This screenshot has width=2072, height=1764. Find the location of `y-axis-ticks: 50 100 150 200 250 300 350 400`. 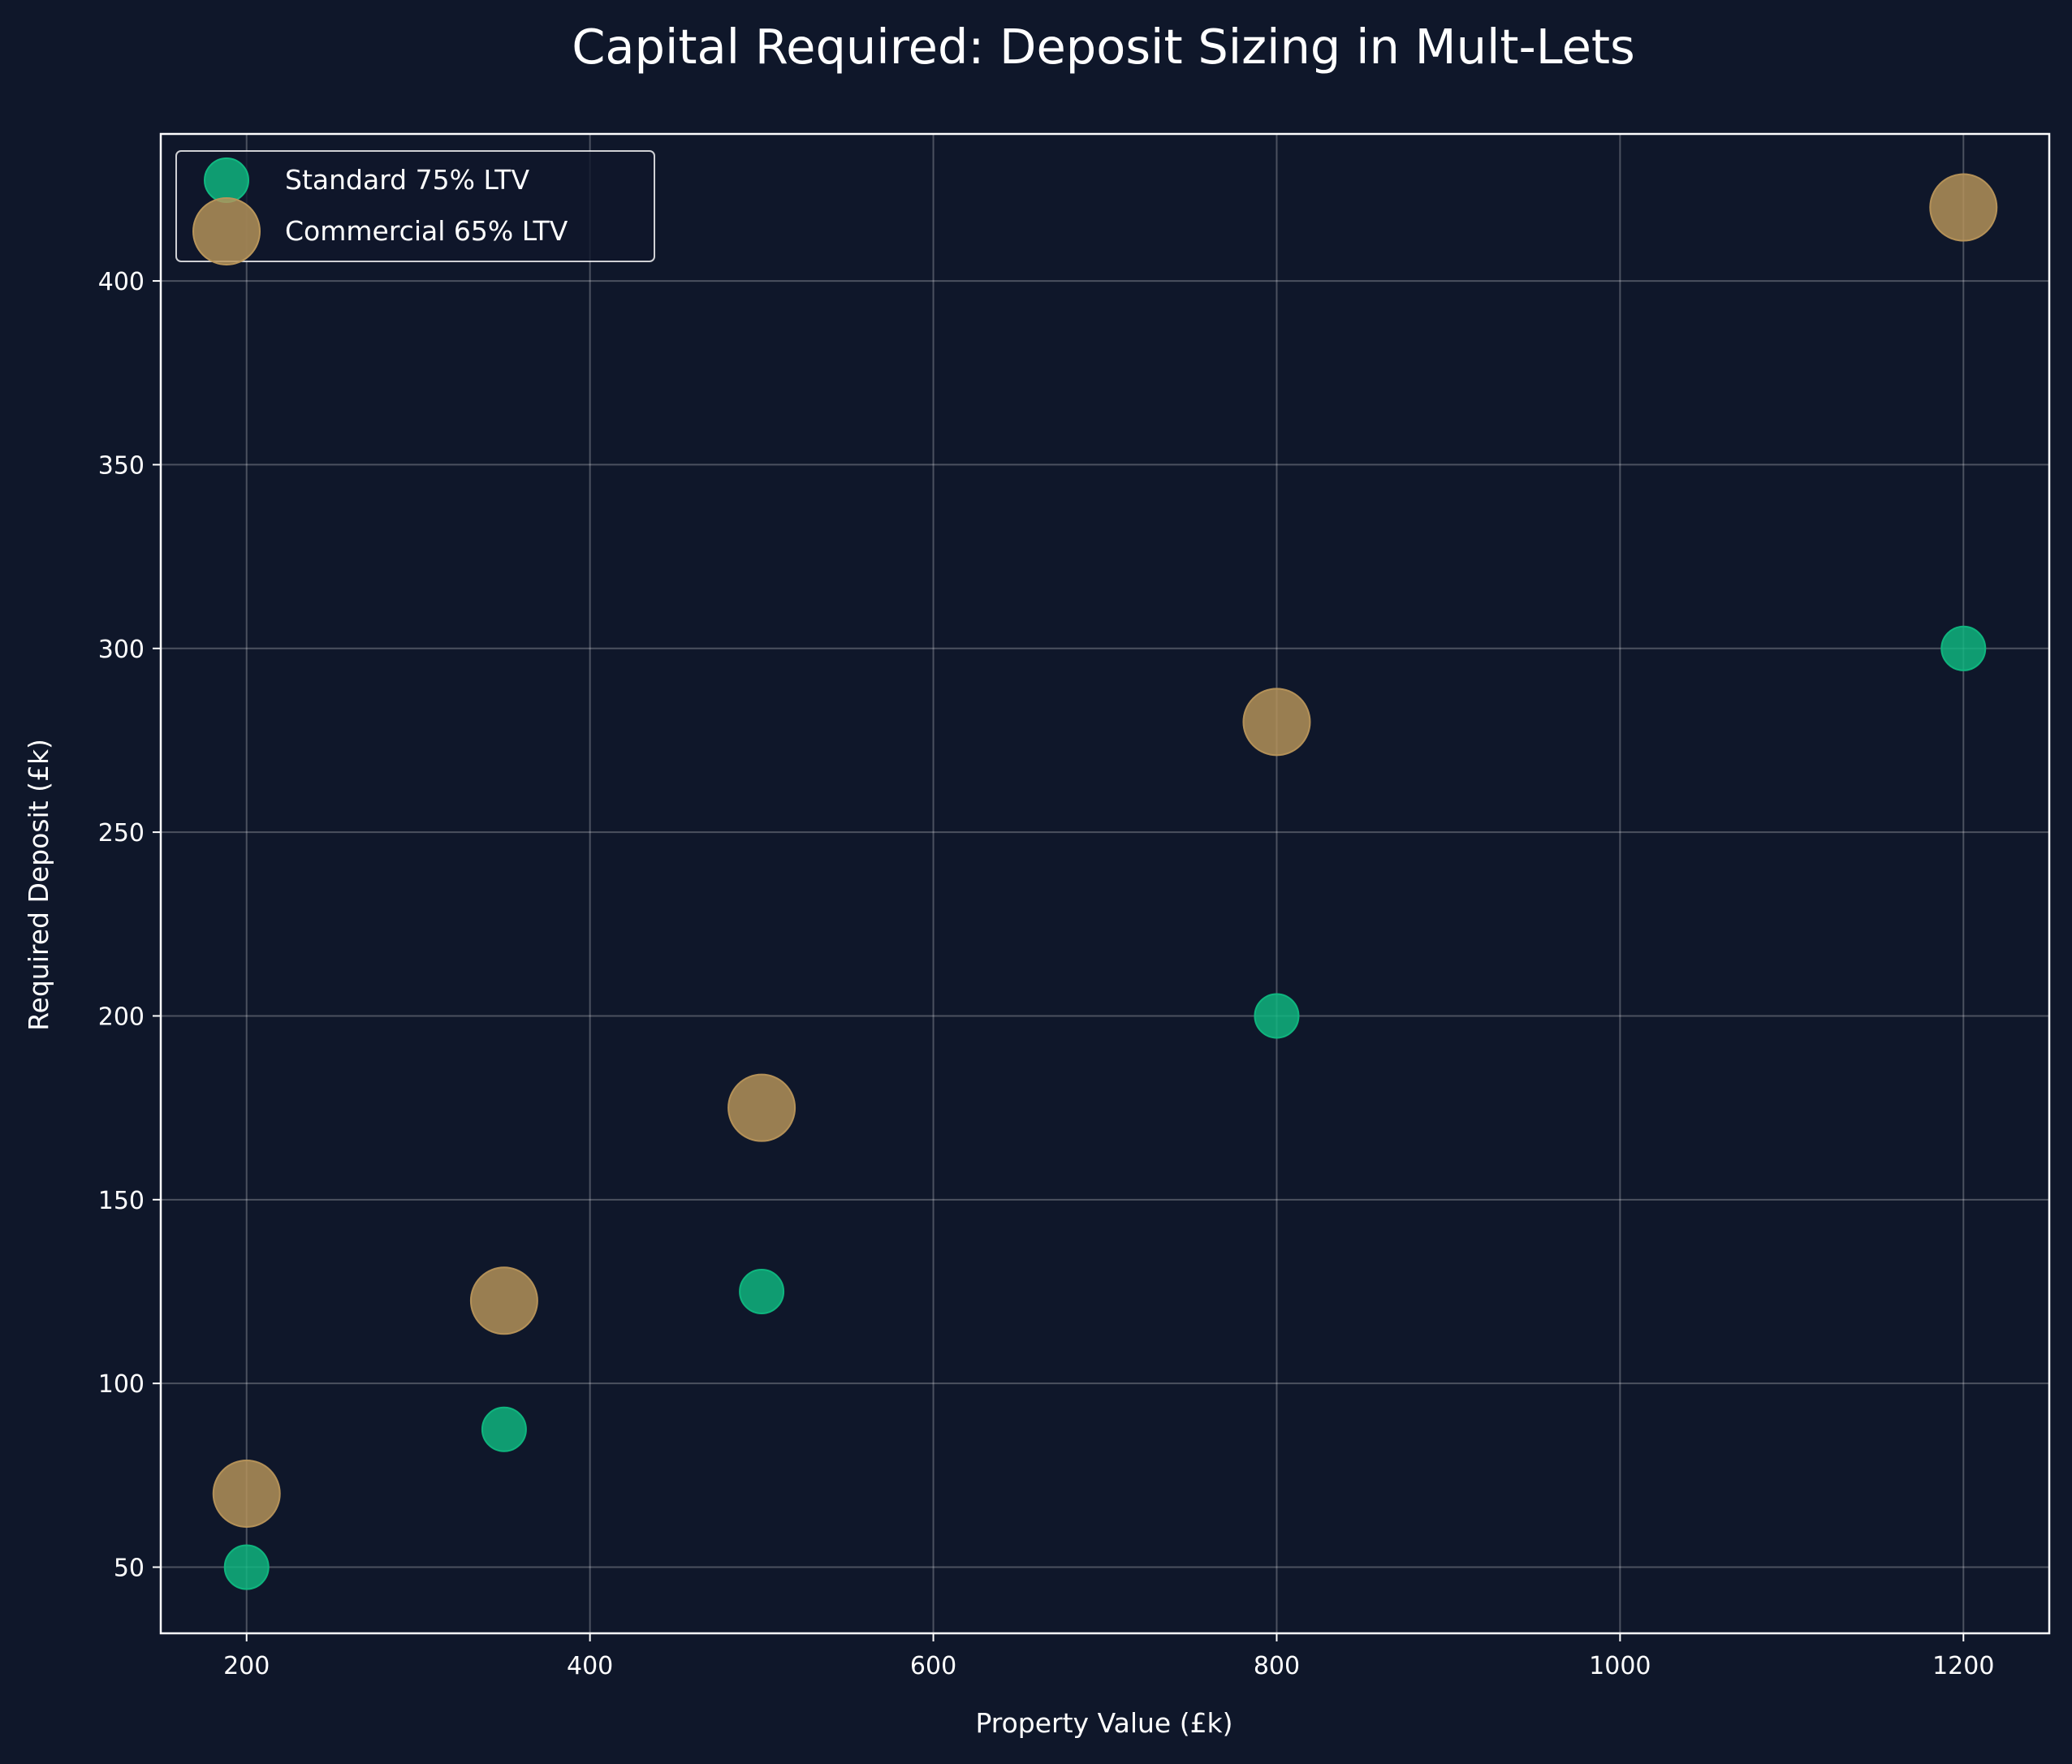

y-axis-ticks: 50 100 150 200 250 300 350 400 is located at coordinates (129, 925).